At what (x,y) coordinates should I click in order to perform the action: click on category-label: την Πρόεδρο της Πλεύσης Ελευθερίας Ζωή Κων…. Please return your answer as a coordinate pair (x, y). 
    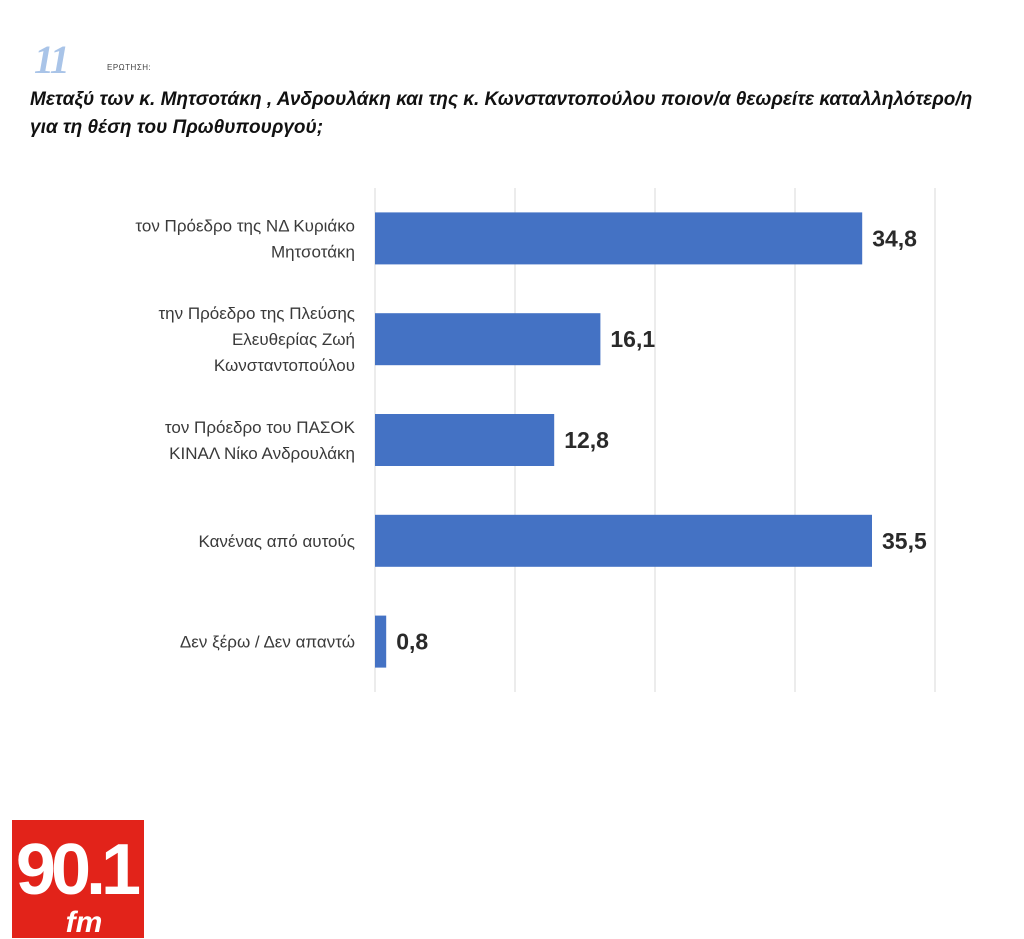
    Looking at the image, I should click on (256, 339).